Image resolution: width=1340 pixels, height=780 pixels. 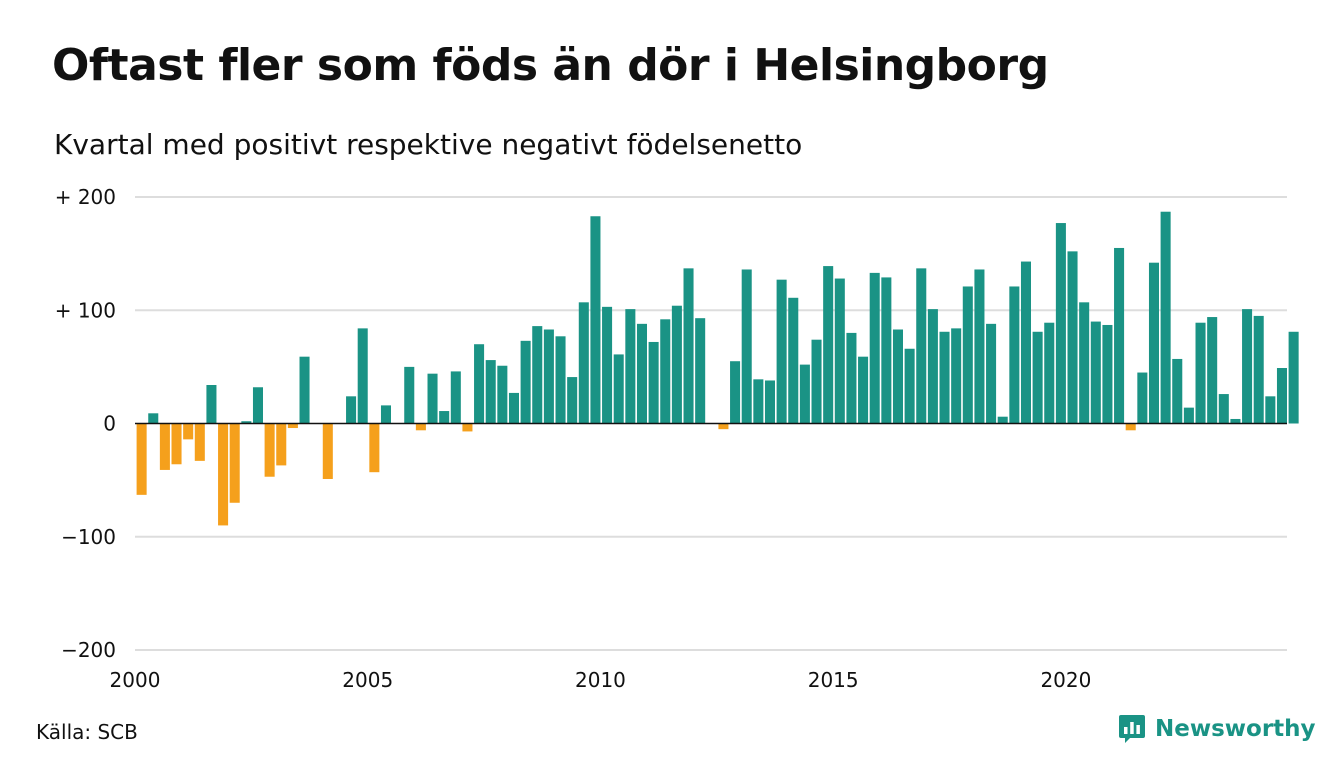 I want to click on y-tick-label: + 100, so click(x=85, y=310).